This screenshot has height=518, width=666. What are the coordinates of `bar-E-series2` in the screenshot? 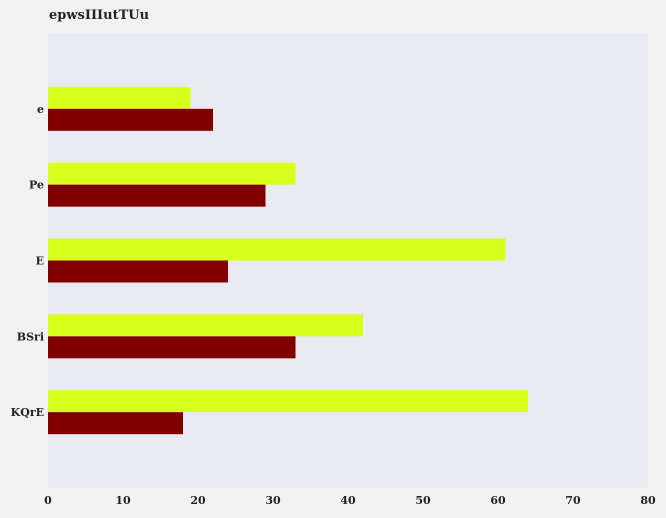 It's located at (138, 271).